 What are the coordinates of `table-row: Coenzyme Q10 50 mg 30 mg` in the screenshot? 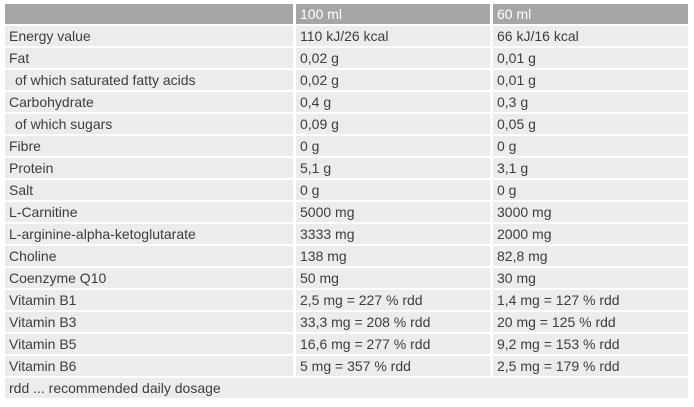 It's located at (346, 278).